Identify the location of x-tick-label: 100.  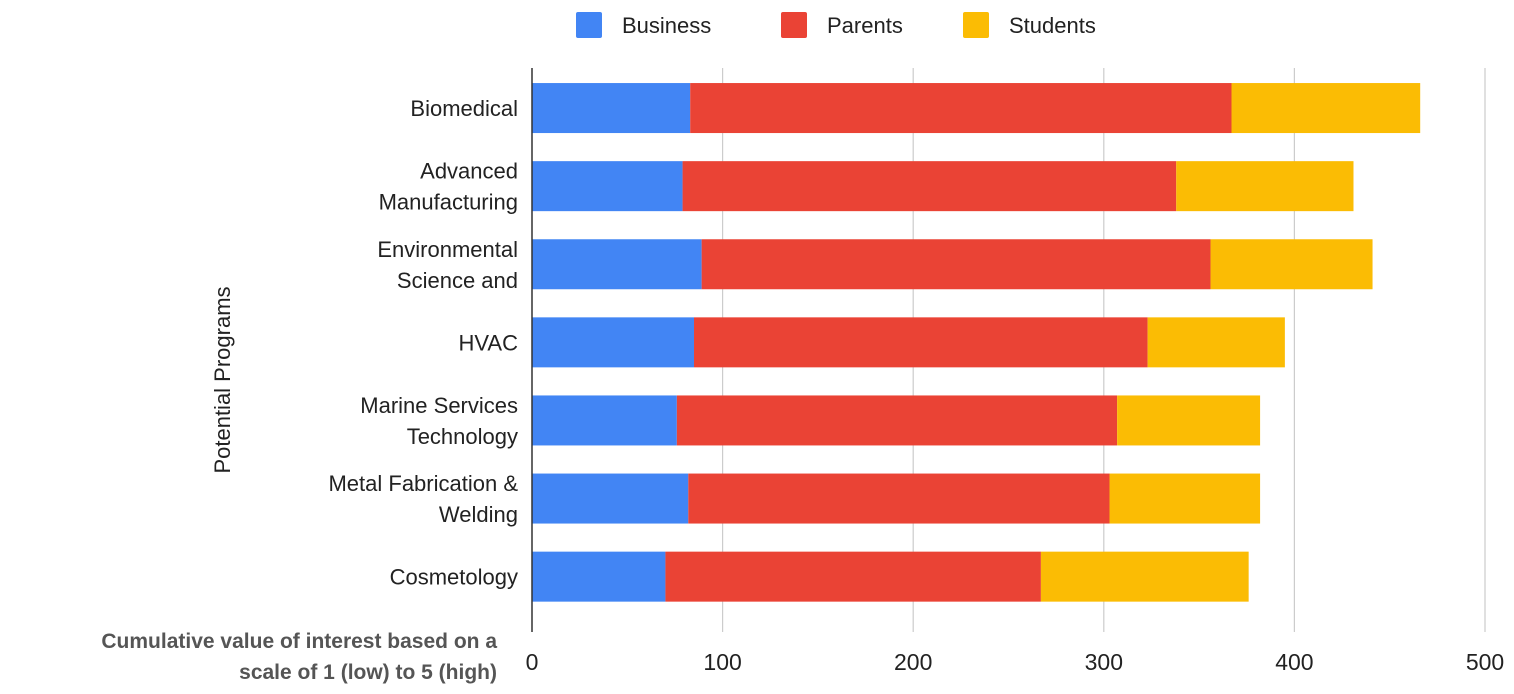
(722, 662).